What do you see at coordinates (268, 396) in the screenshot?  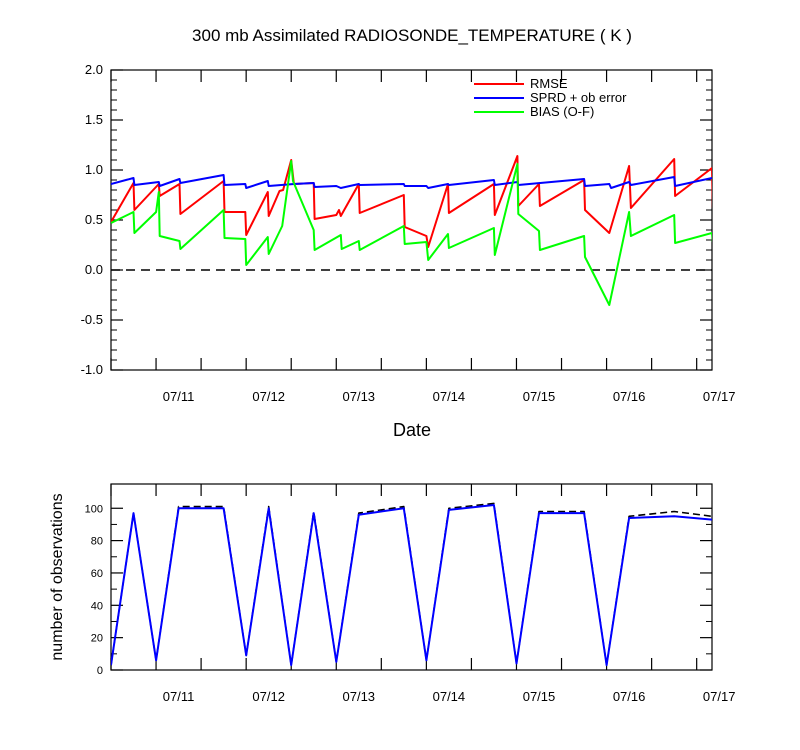 I see `top-x-tick-label: 07/12` at bounding box center [268, 396].